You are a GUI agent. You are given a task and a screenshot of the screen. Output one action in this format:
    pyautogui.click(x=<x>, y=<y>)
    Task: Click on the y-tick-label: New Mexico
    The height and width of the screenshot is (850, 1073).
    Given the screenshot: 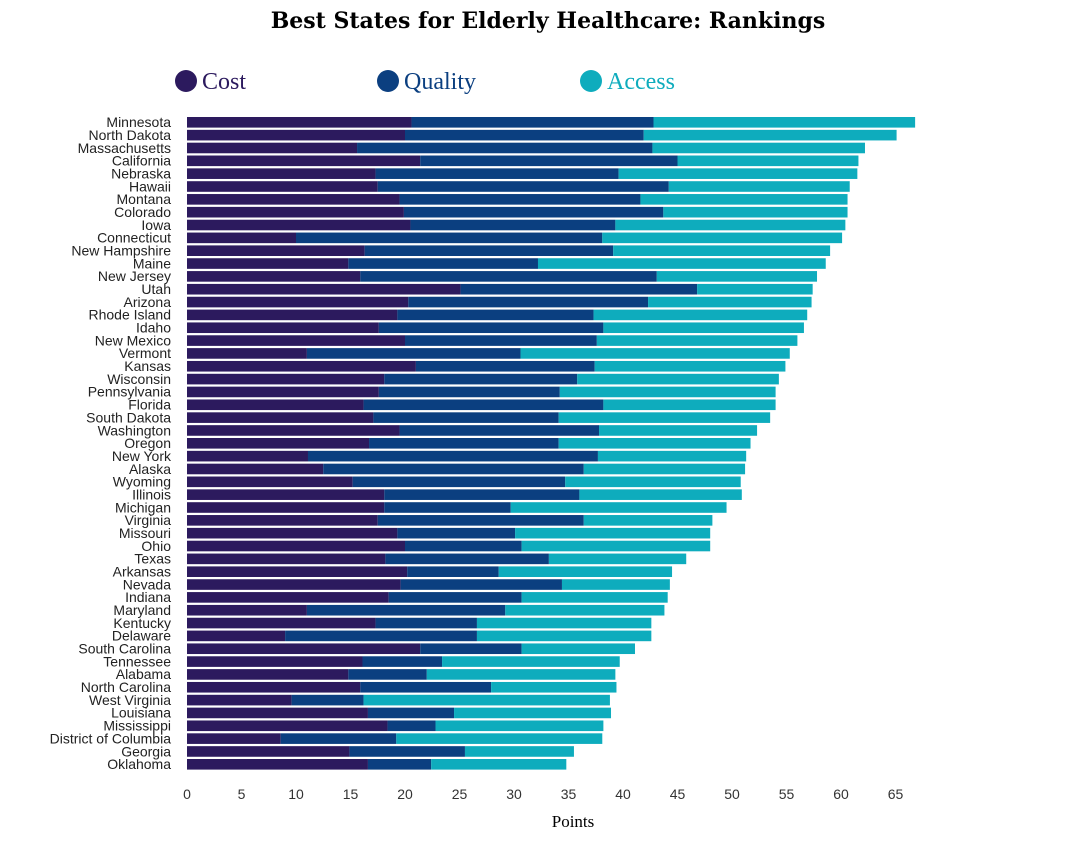 What is the action you would take?
    pyautogui.click(x=133, y=340)
    